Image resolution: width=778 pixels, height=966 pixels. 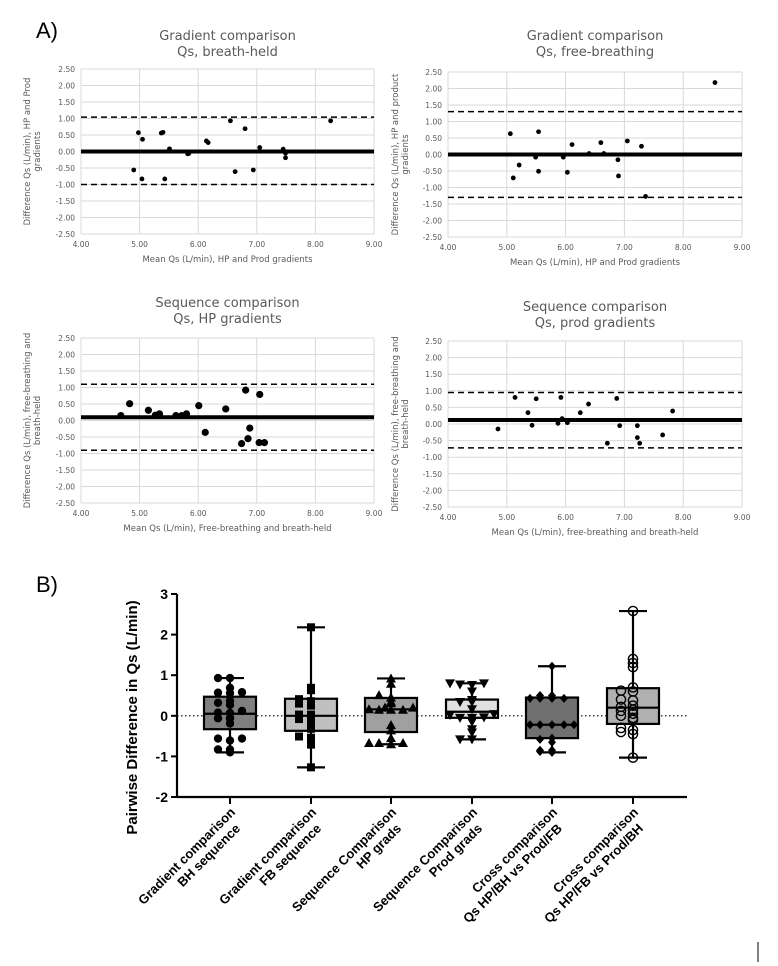 What do you see at coordinates (433, 204) in the screenshot?
I see `y-tick-label: -1.50` at bounding box center [433, 204].